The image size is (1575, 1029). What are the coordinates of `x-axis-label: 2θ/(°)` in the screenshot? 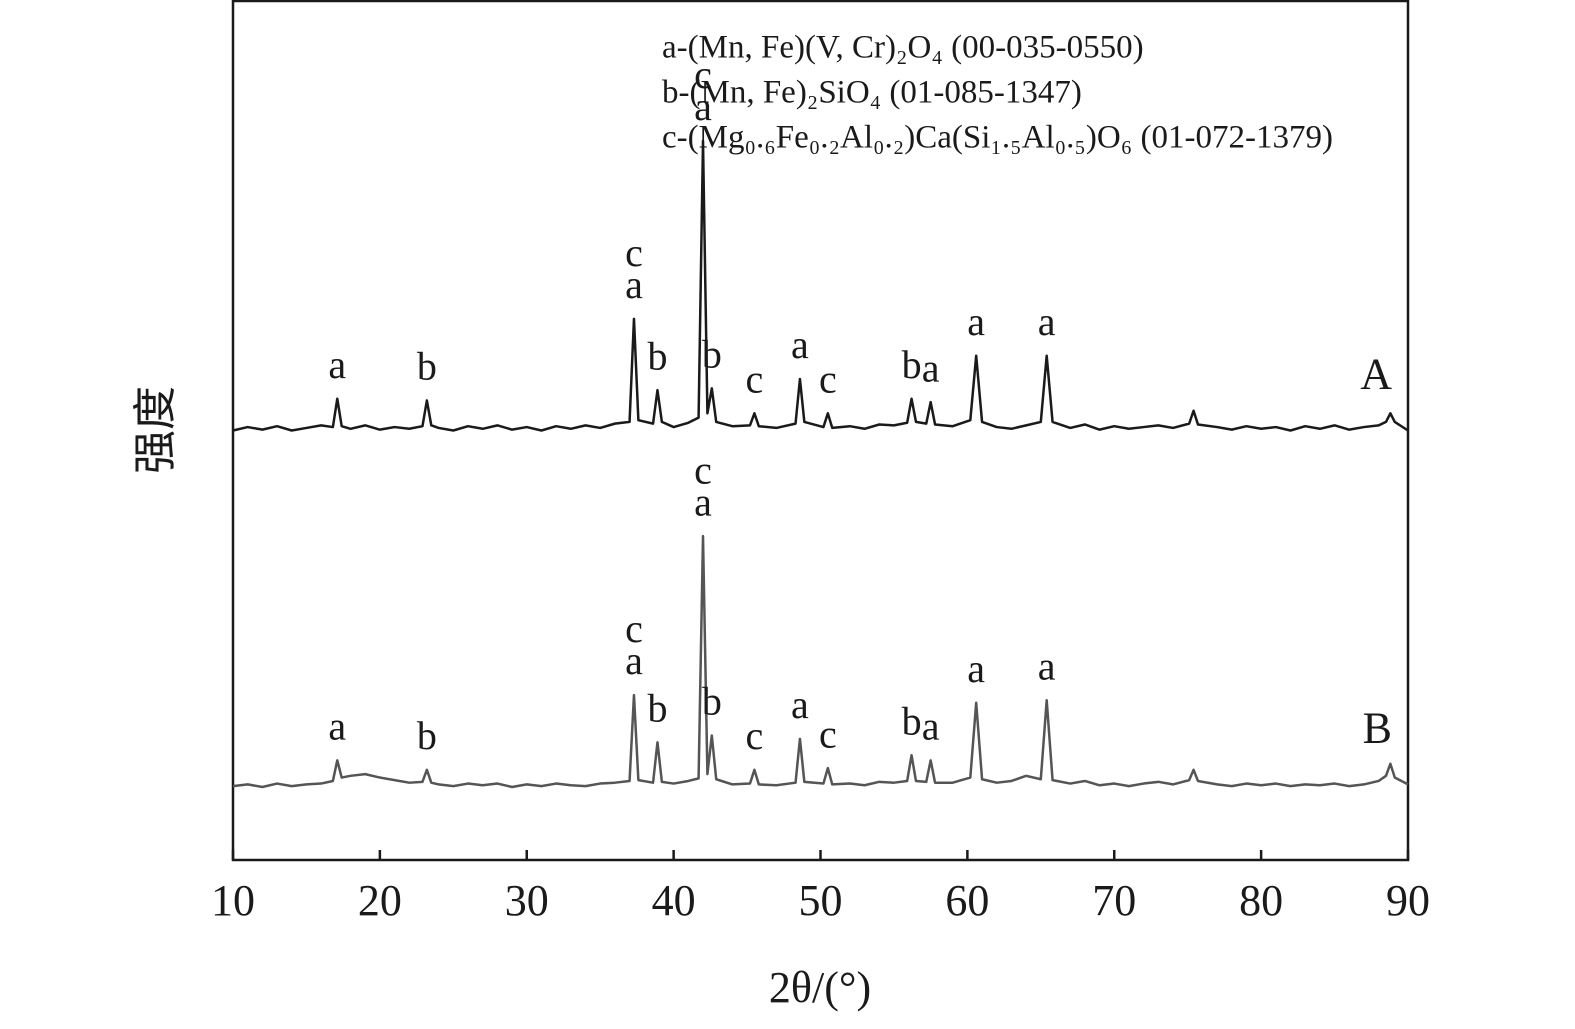 It's located at (820, 987).